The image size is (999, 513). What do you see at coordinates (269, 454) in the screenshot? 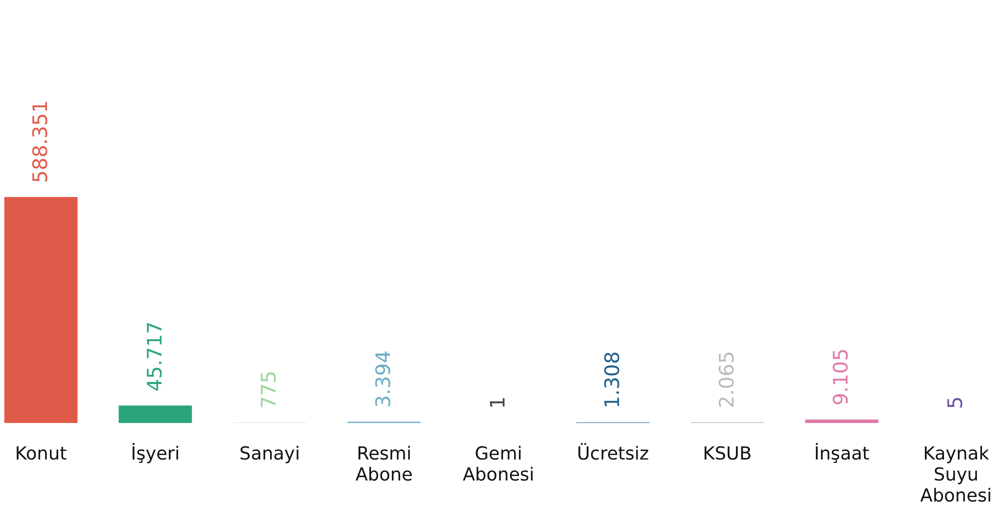
I see `x-tick-label: Sanayi` at bounding box center [269, 454].